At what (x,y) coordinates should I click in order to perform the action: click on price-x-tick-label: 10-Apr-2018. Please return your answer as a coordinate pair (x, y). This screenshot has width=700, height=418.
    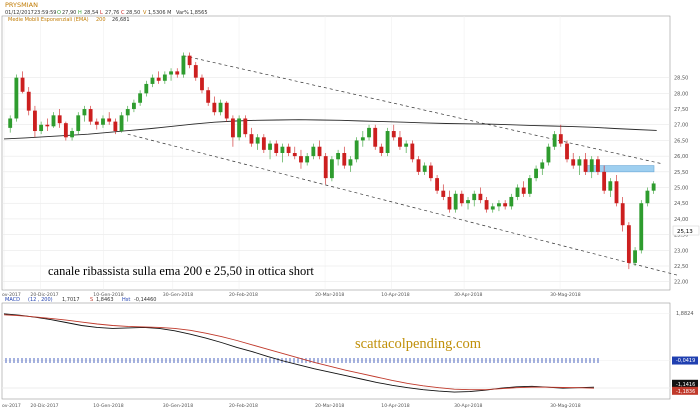
    Looking at the image, I should click on (395, 295).